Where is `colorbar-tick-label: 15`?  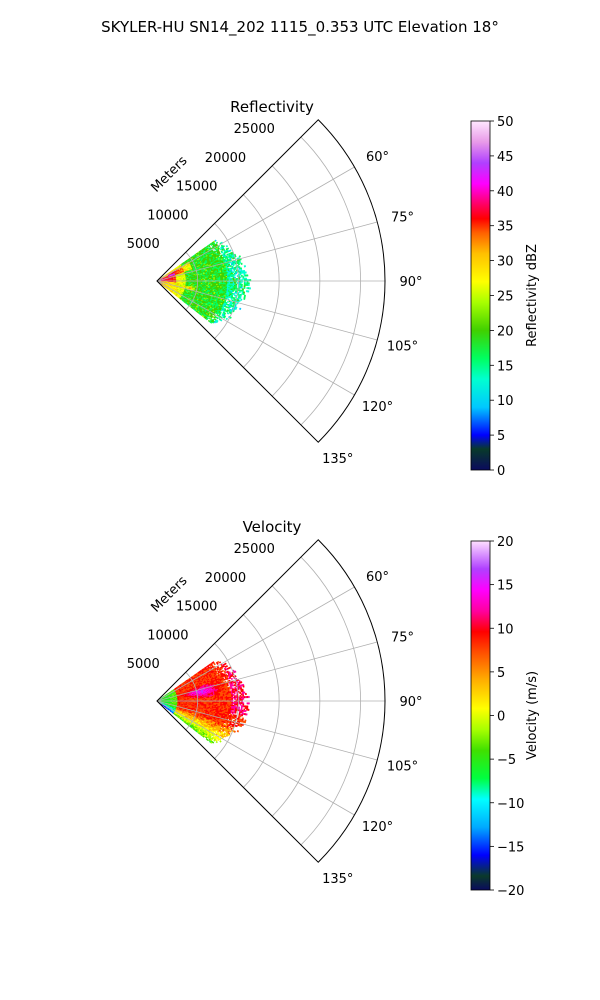 colorbar-tick-label: 15 is located at coordinates (505, 366).